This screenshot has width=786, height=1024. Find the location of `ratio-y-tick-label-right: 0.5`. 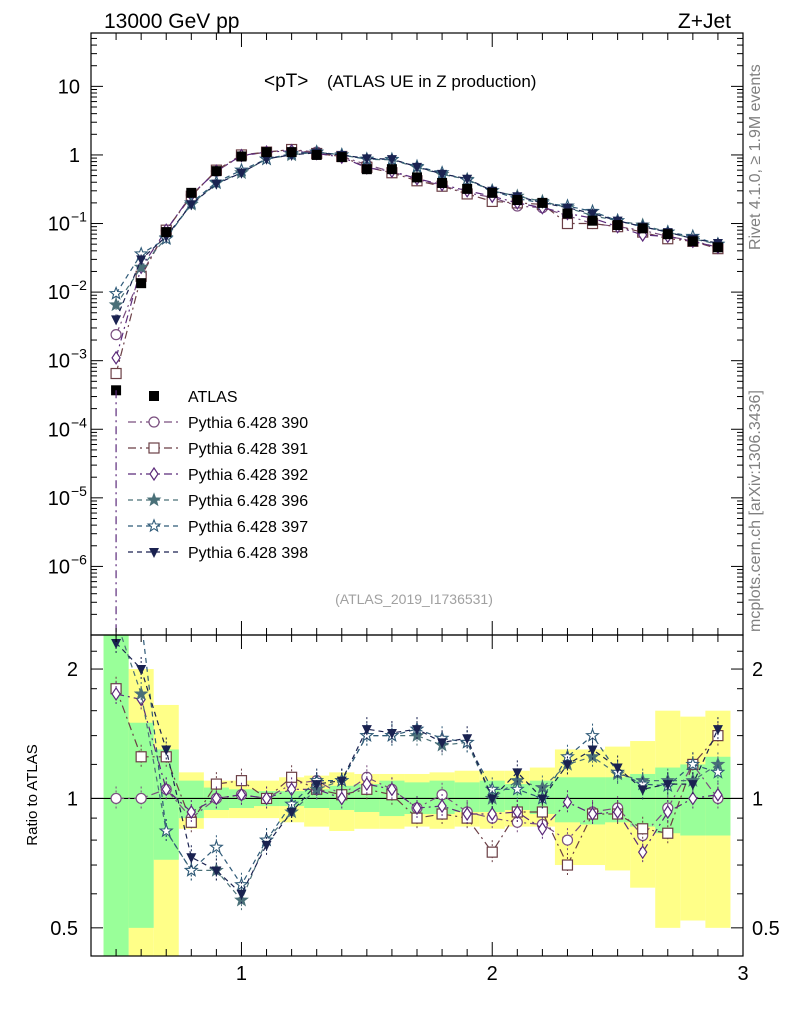

ratio-y-tick-label-right: 0.5 is located at coordinates (766, 929).